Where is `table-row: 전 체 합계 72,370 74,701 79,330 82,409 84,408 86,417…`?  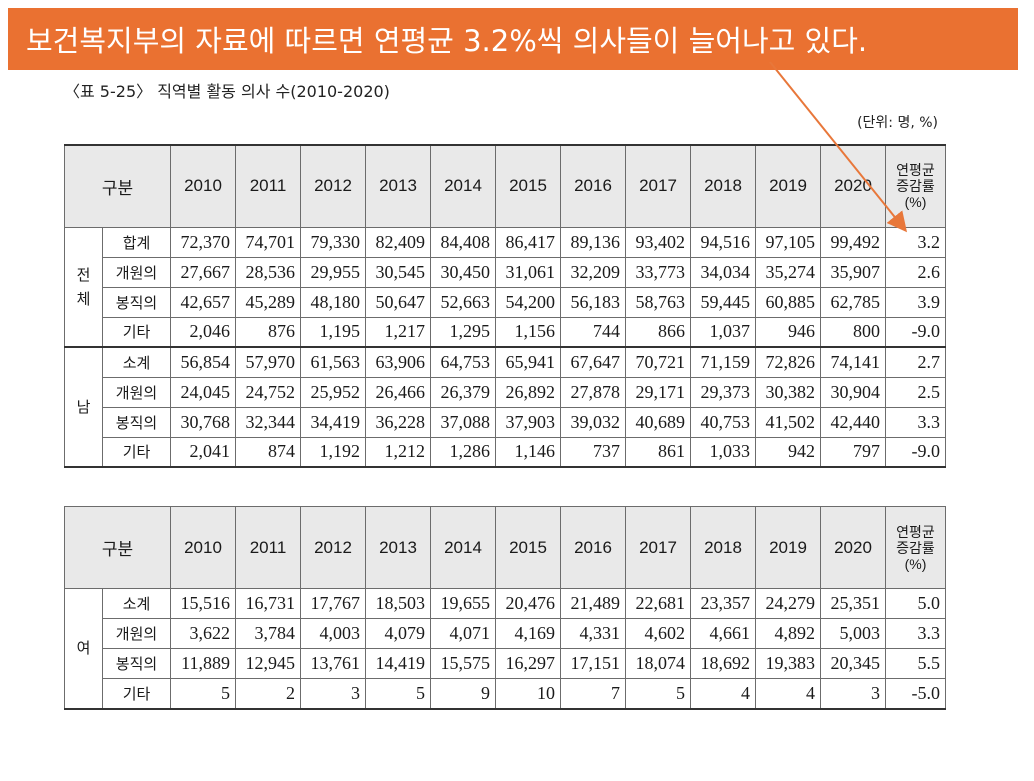
table-row: 전 체 합계 72,370 74,701 79,330 82,409 84,408 86,417… is located at coordinates (505, 287).